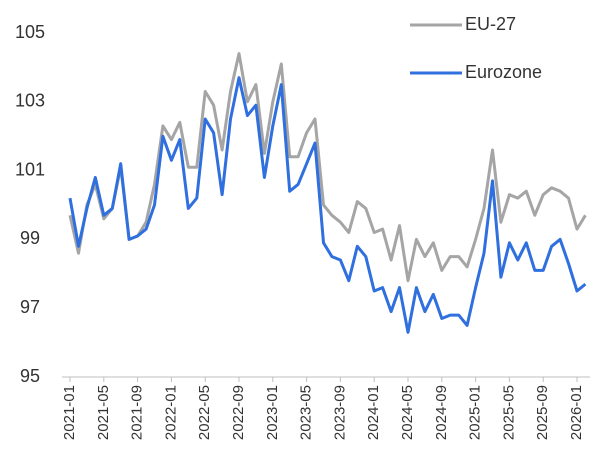 This screenshot has width=590, height=473. I want to click on x-tick-label: 2023-05, so click(306, 412).